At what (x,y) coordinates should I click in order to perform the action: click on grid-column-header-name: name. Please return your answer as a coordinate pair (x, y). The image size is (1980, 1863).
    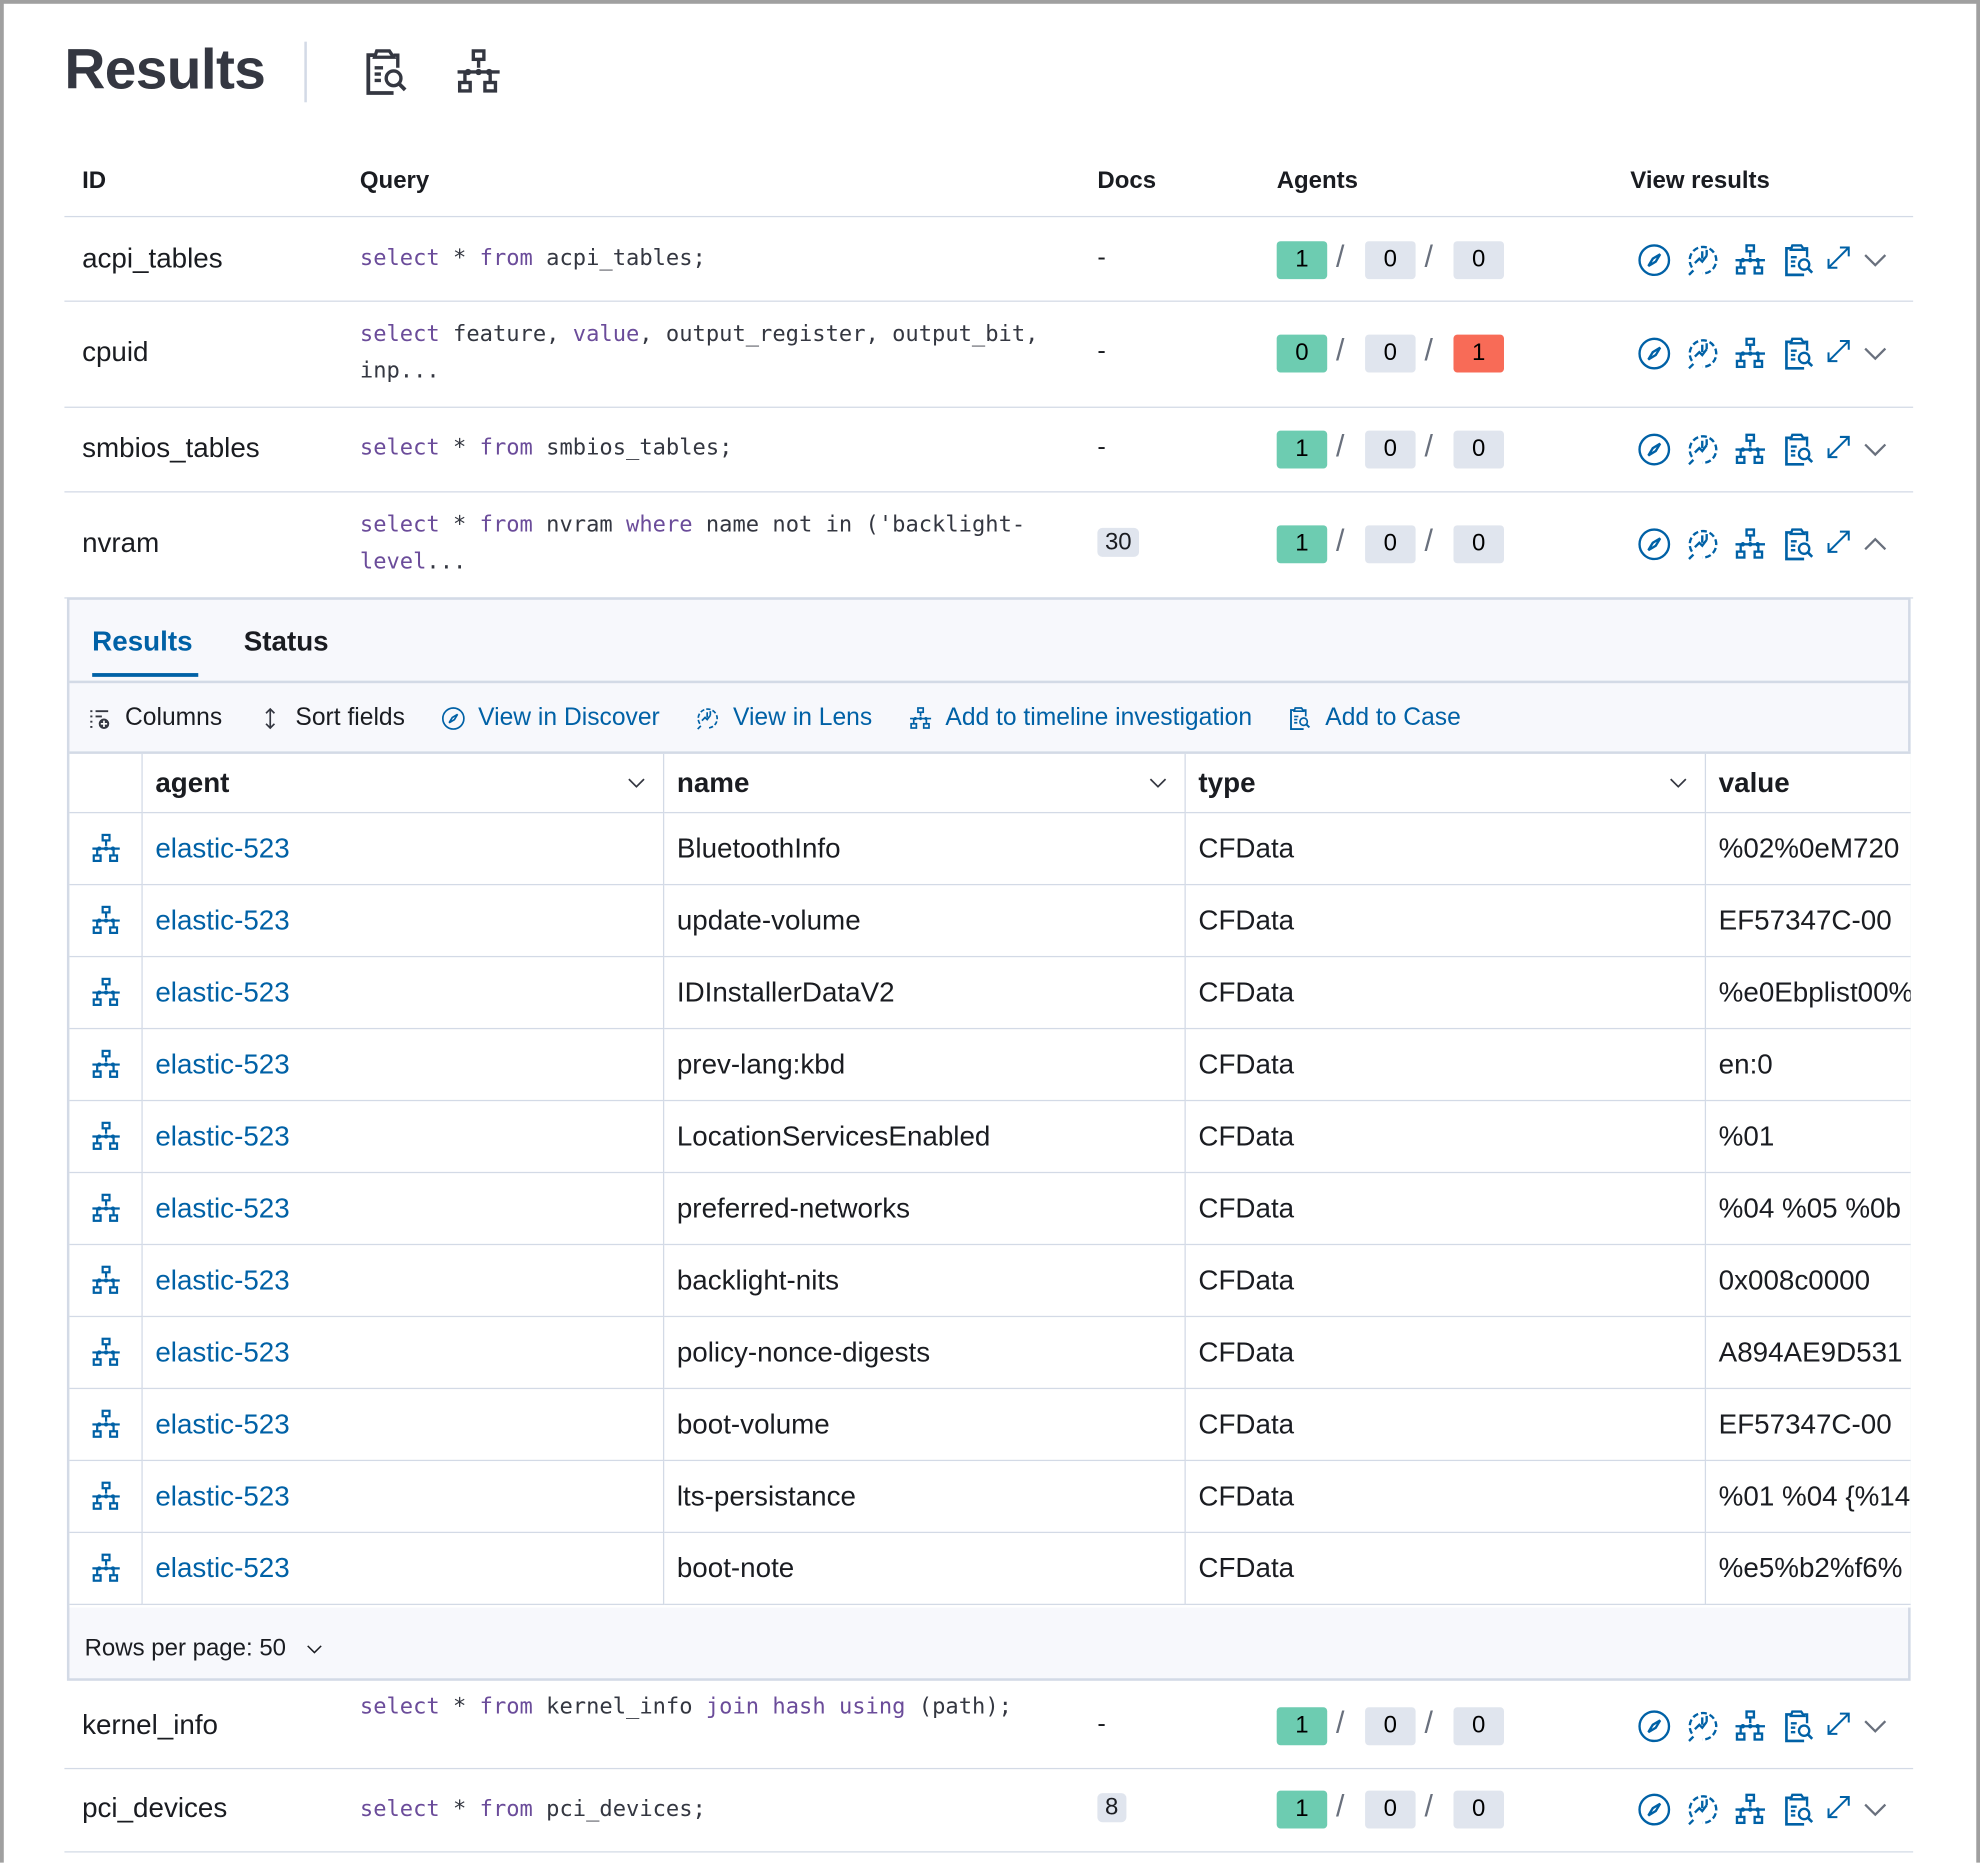
    Looking at the image, I should click on (925, 783).